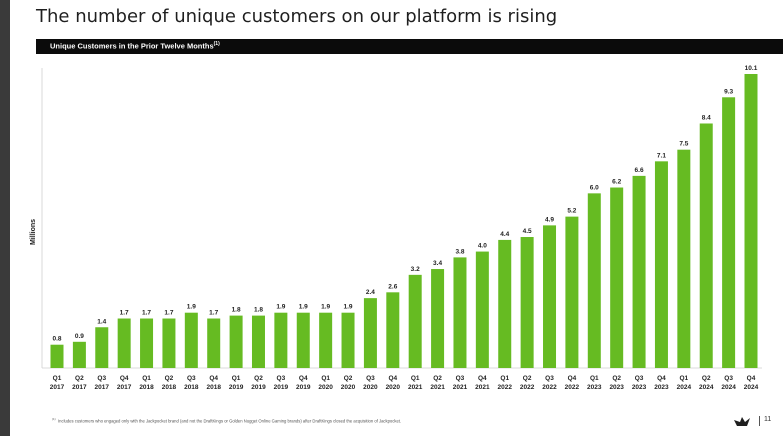  I want to click on data-label: 6.0, so click(594, 187).